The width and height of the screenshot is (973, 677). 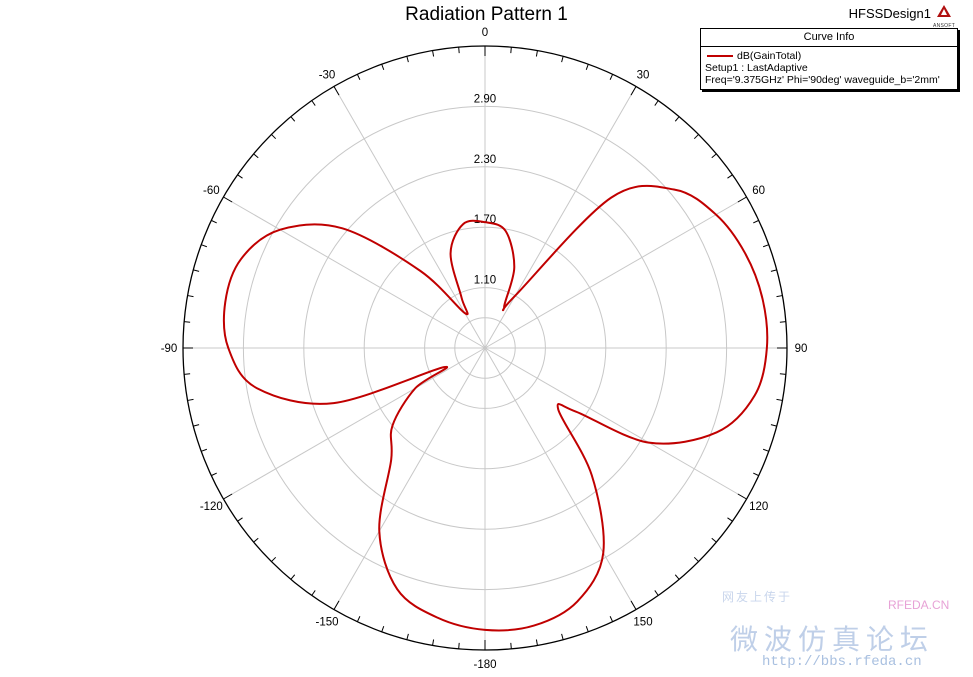 I want to click on ansoft-logo: ANSOFT, so click(x=944, y=16).